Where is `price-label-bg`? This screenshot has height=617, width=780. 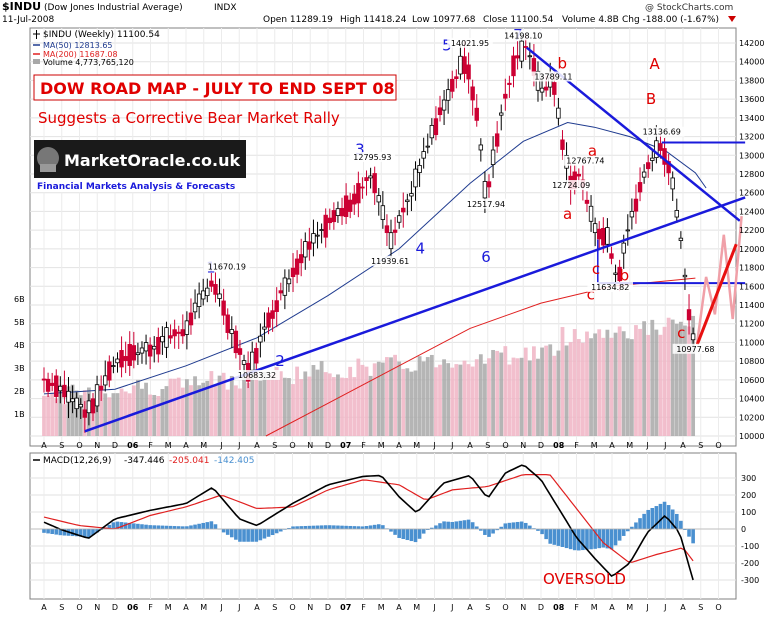 price-label-bg is located at coordinates (585, 160).